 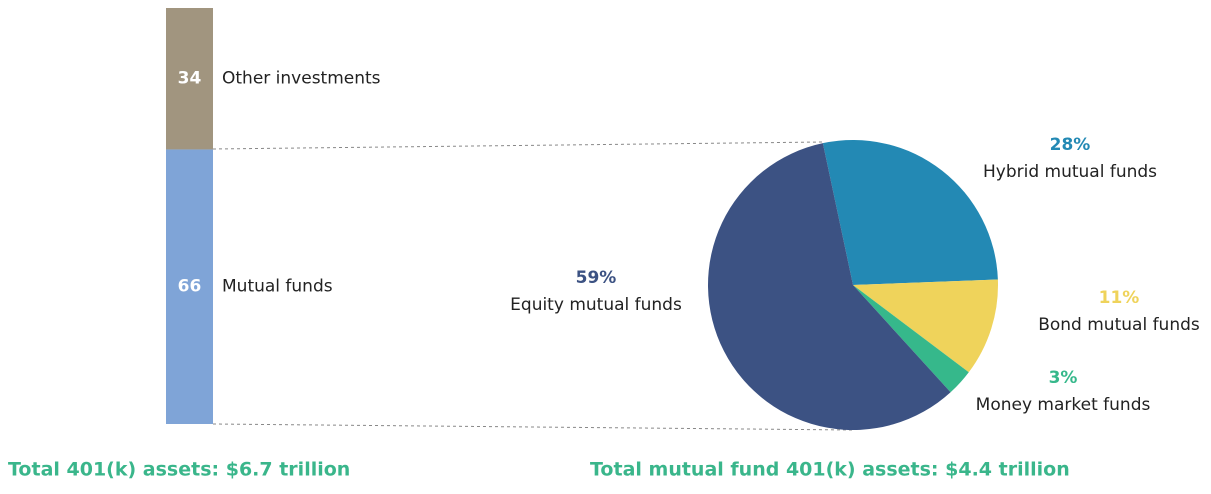 I want to click on category-label: Bond mutual funds, so click(x=1119, y=325).